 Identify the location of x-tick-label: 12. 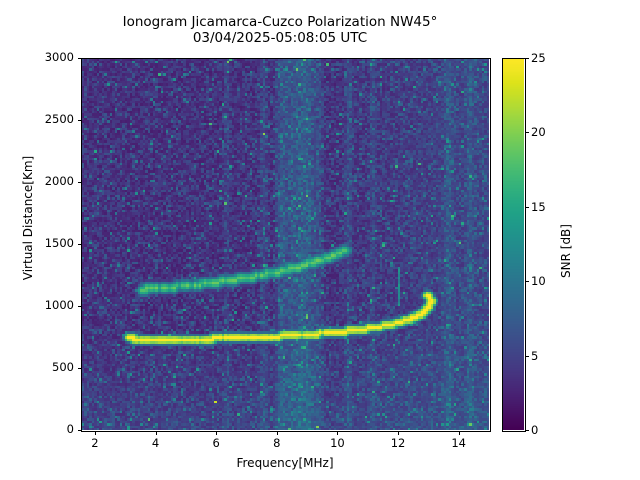
(398, 443).